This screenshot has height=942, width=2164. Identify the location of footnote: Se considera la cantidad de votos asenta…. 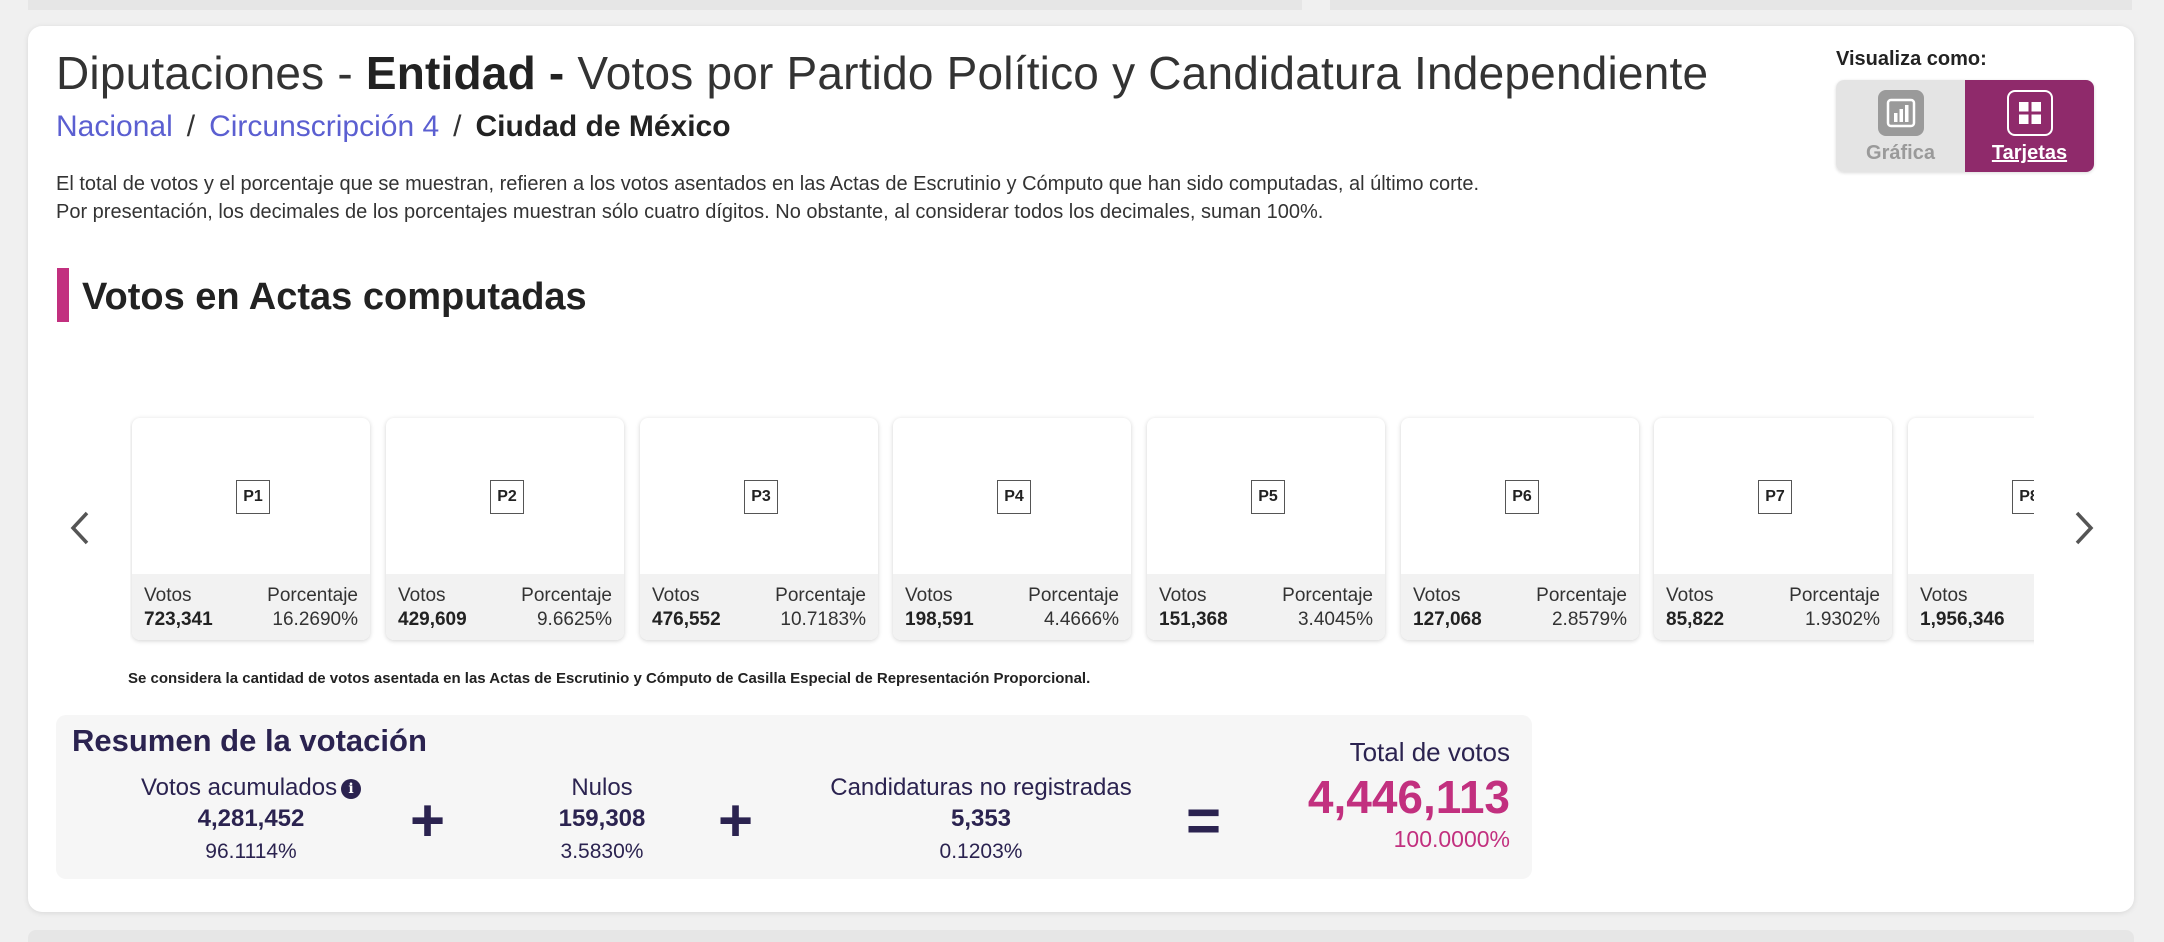
(609, 678).